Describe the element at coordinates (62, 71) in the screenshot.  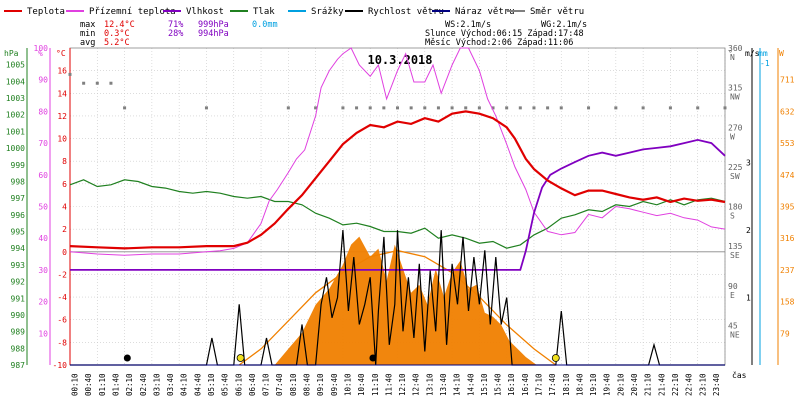
I see `temperature-tick-label: 16` at that location.